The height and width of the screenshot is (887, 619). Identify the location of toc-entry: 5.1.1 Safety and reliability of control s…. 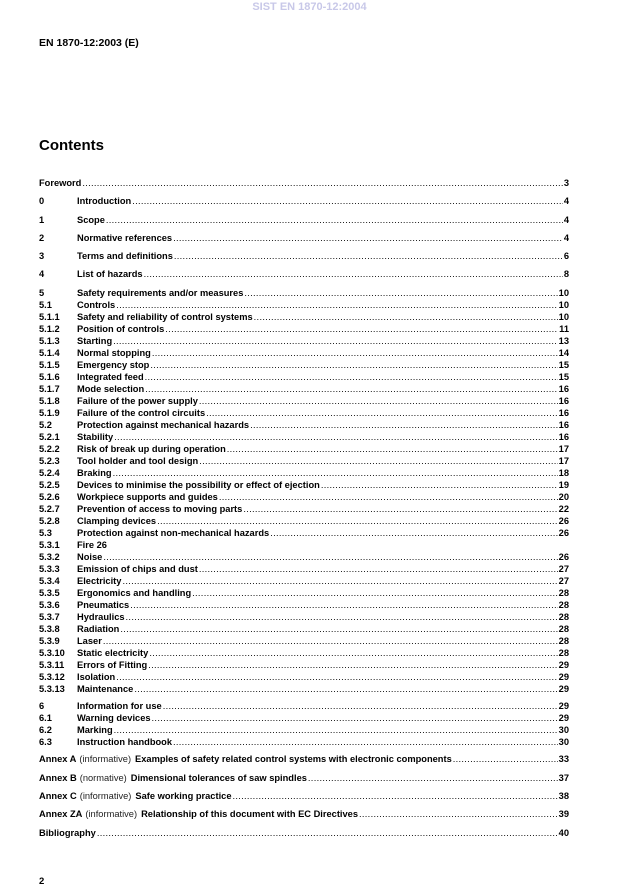
(304, 317).